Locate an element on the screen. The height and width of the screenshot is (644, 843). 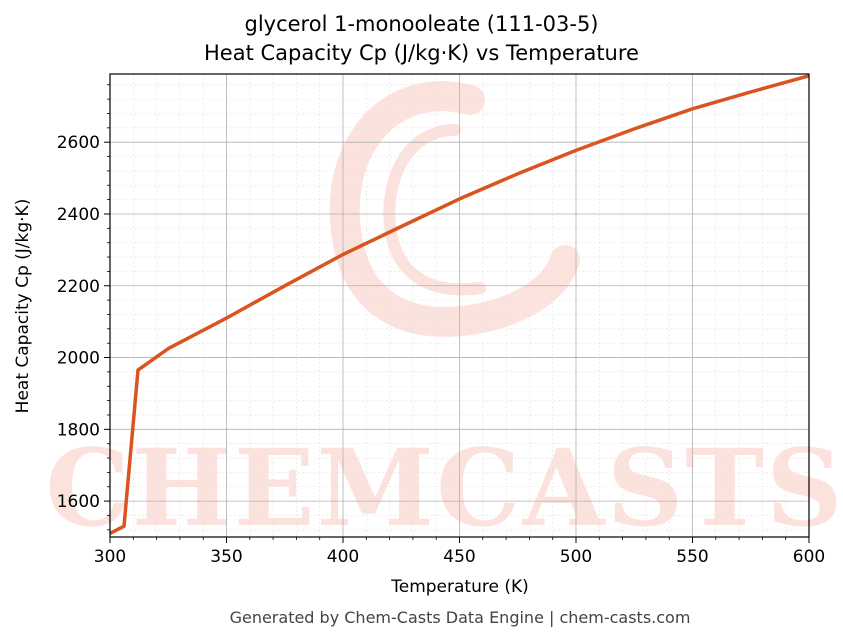
y-tick-label: 2000 is located at coordinates (78, 359).